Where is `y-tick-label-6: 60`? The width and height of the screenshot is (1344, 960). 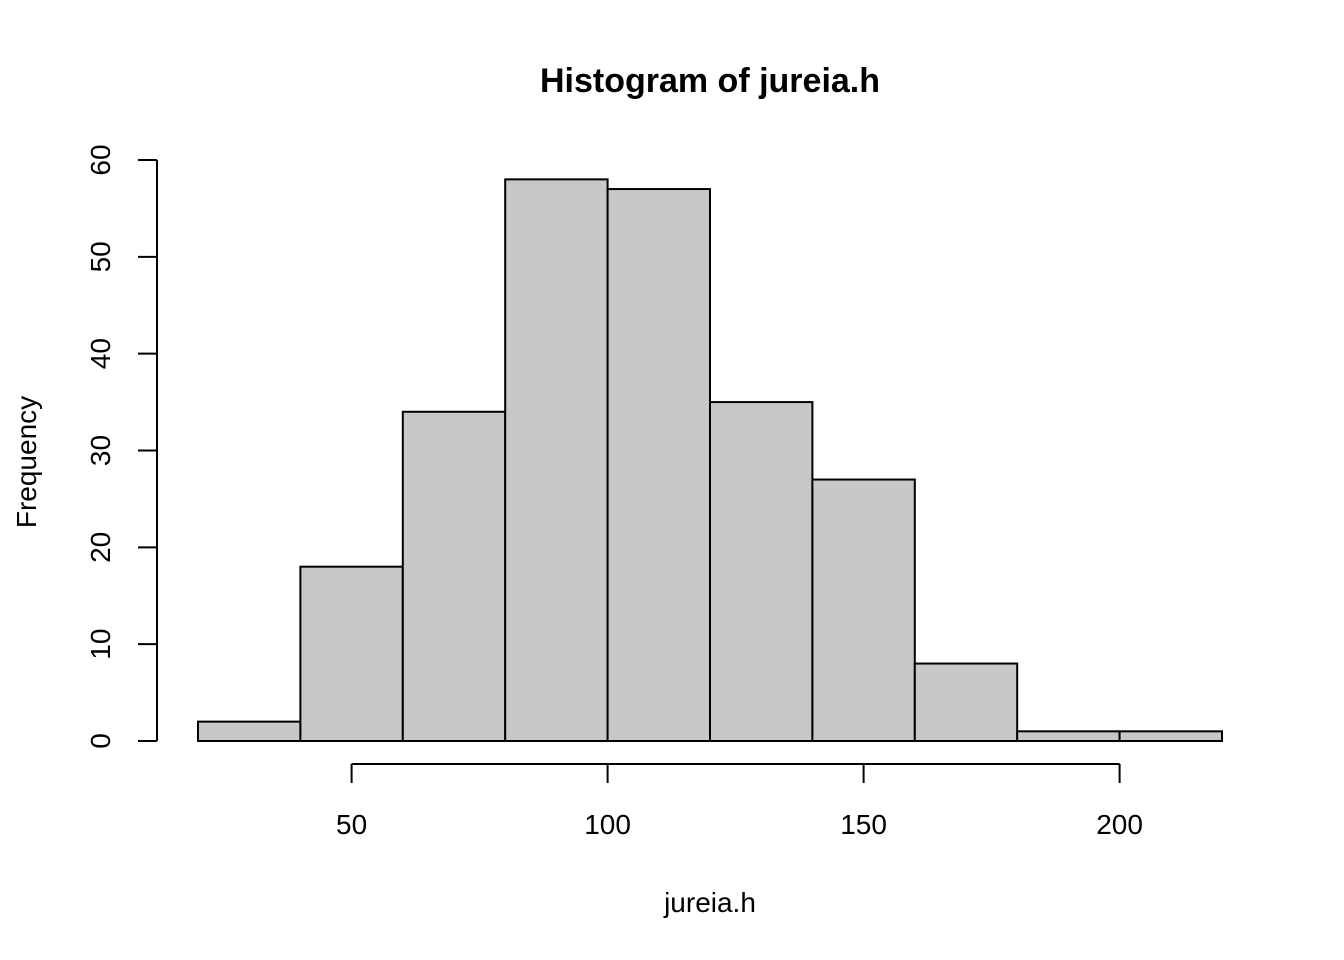
y-tick-label-6: 60 is located at coordinates (100, 159).